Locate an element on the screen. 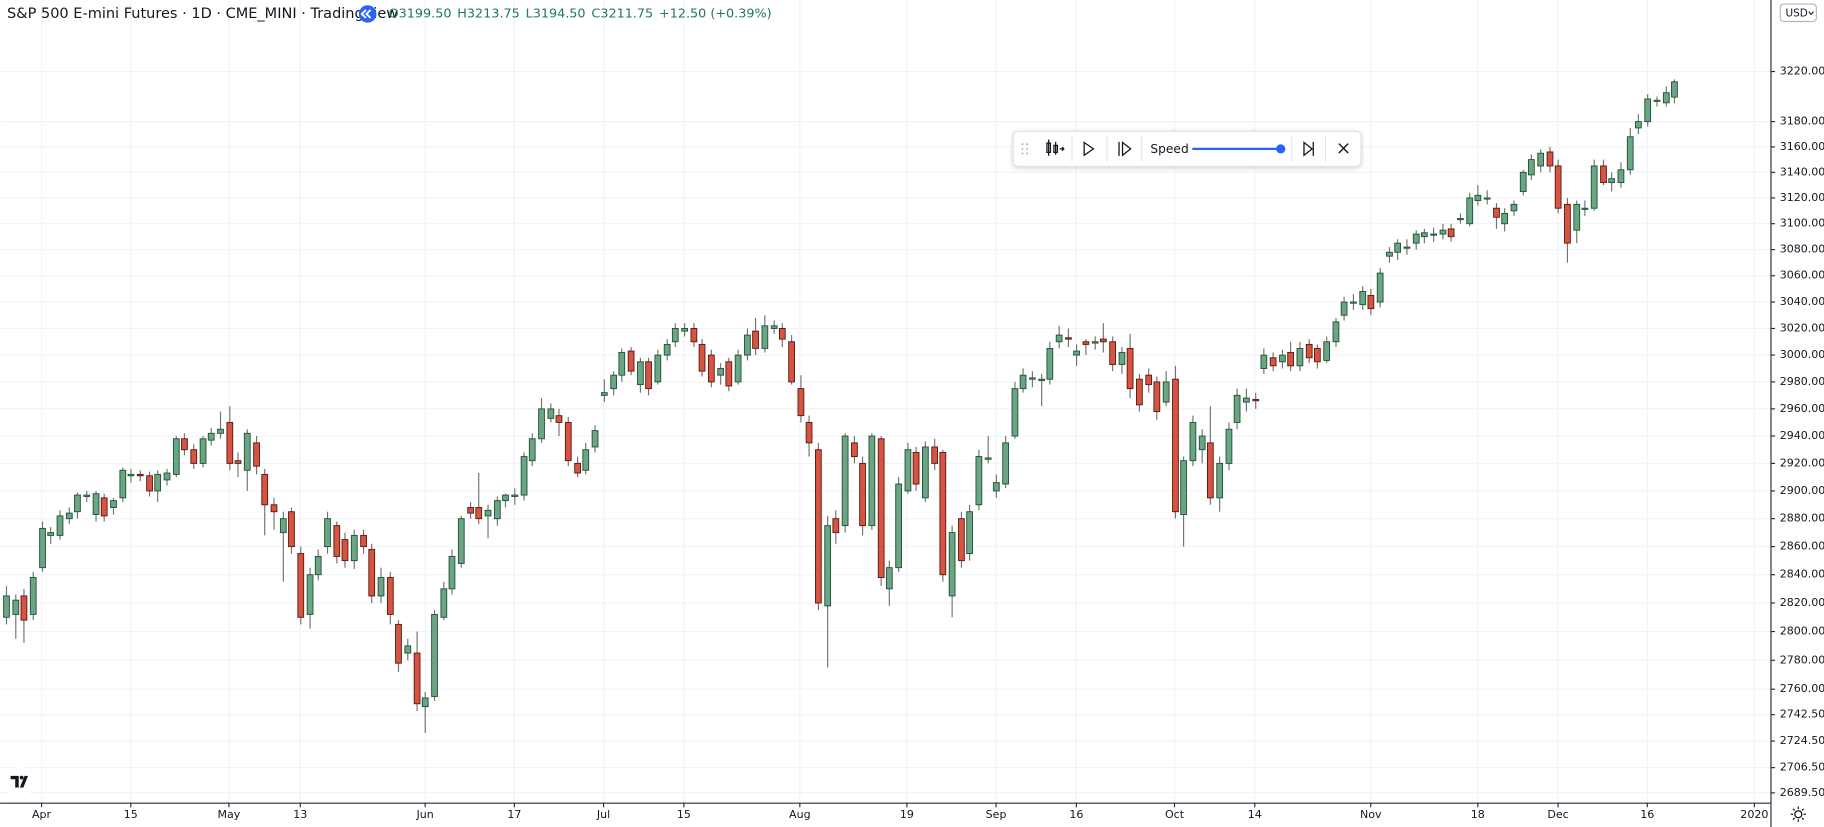  drag-handle is located at coordinates (1025, 149).